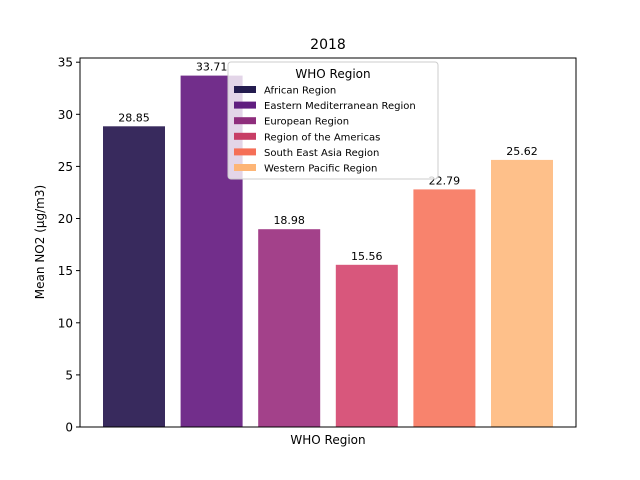  What do you see at coordinates (69, 375) in the screenshot?
I see `y-tick-label-1: 5` at bounding box center [69, 375].